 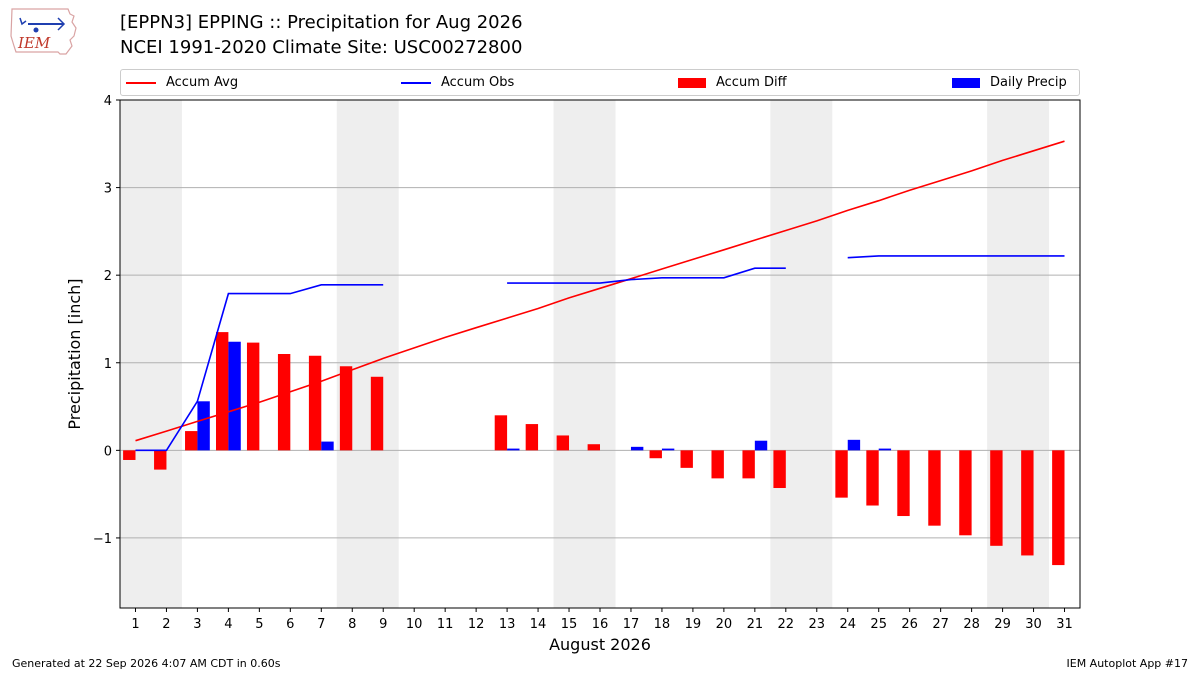 What do you see at coordinates (202, 82) in the screenshot?
I see `legend-label-accum-avg: Accum Avg` at bounding box center [202, 82].